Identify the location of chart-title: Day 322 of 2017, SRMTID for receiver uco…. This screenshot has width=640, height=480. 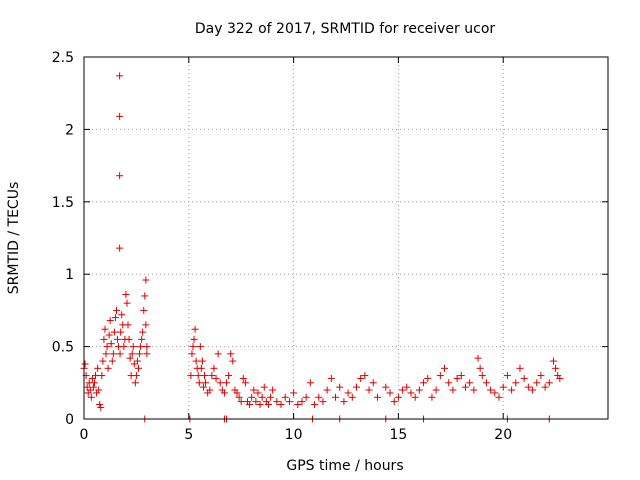
(345, 29).